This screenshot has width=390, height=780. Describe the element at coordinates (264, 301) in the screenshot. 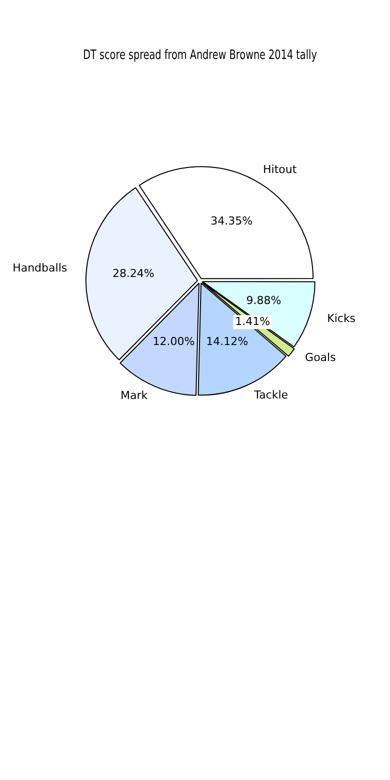

I see `data-label: 9.88%` at that location.